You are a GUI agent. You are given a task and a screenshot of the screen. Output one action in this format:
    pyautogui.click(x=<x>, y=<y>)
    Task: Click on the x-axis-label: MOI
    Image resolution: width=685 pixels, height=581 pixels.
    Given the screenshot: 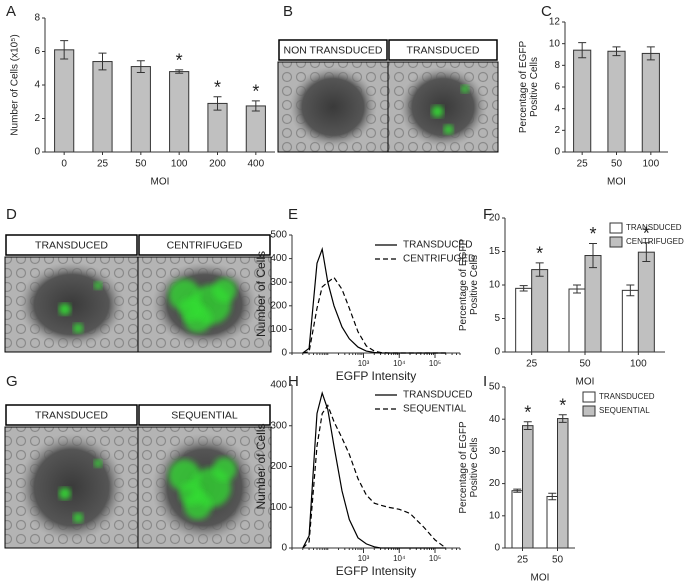 What is the action you would take?
    pyautogui.click(x=585, y=382)
    